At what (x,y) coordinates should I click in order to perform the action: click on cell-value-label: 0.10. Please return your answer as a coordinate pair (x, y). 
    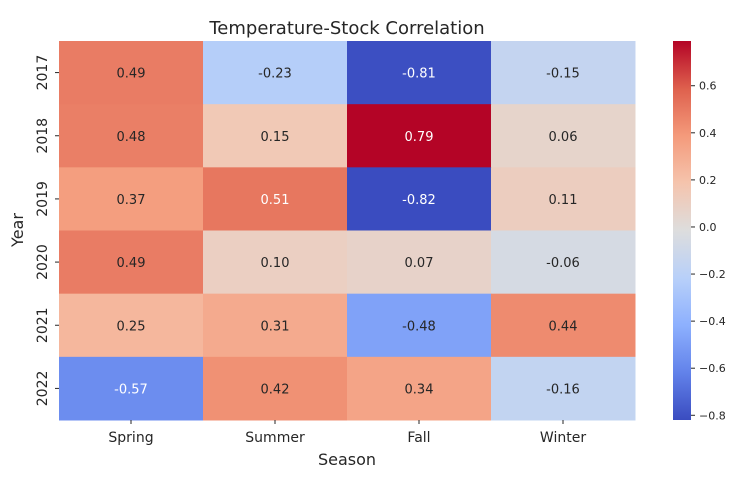
    Looking at the image, I should click on (275, 263).